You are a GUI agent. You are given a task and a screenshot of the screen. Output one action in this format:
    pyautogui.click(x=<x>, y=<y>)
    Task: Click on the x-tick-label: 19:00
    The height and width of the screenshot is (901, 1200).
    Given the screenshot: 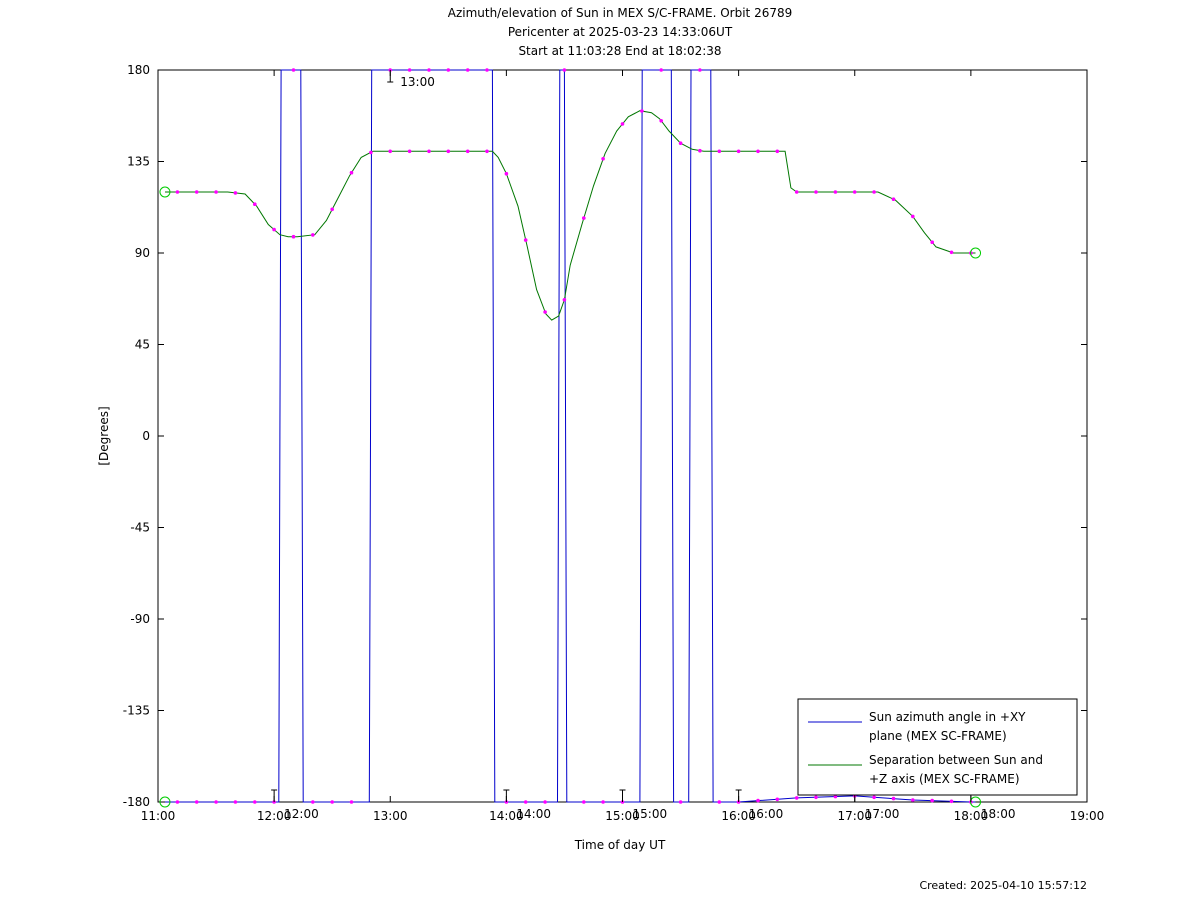 What is the action you would take?
    pyautogui.click(x=1087, y=816)
    